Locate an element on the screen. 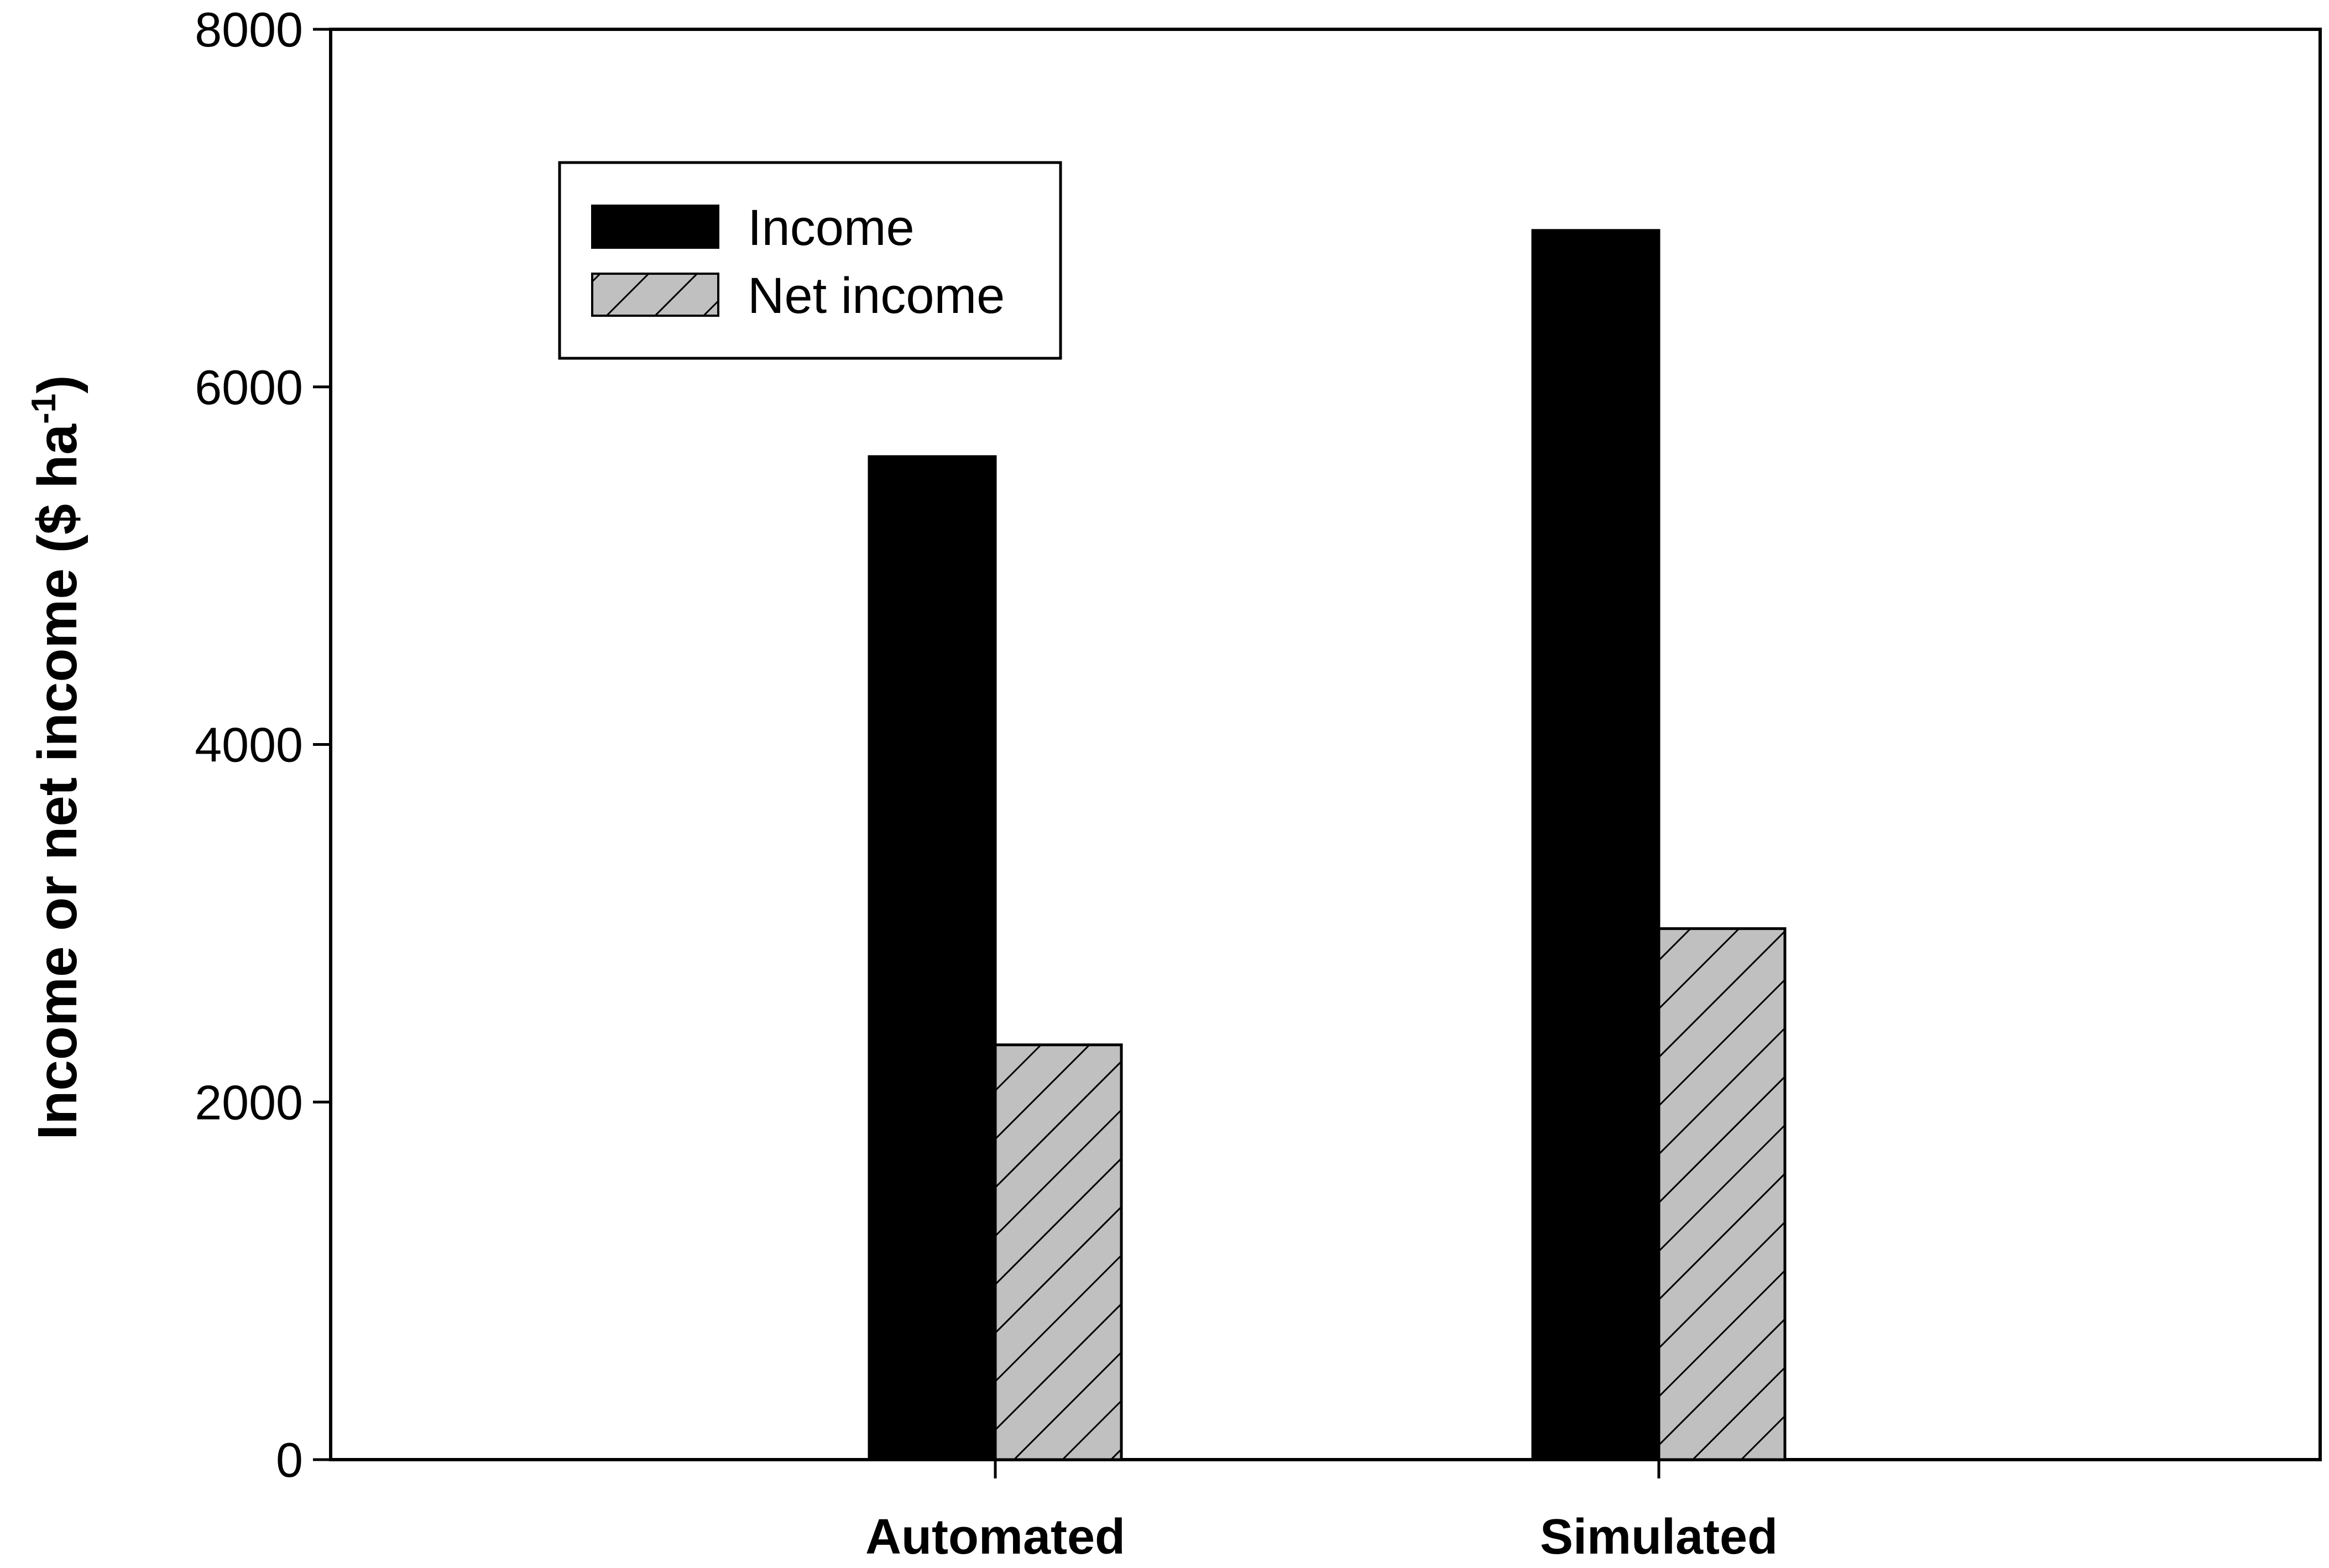 This screenshot has width=2329, height=1568. bar-income-simulated is located at coordinates (1595, 845).